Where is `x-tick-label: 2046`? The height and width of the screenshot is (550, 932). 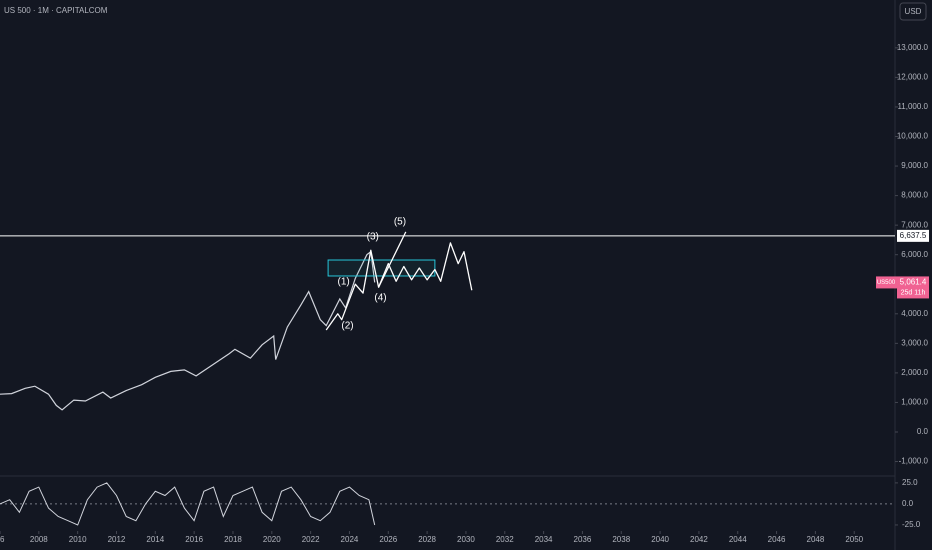 x-tick-label: 2046 is located at coordinates (777, 539).